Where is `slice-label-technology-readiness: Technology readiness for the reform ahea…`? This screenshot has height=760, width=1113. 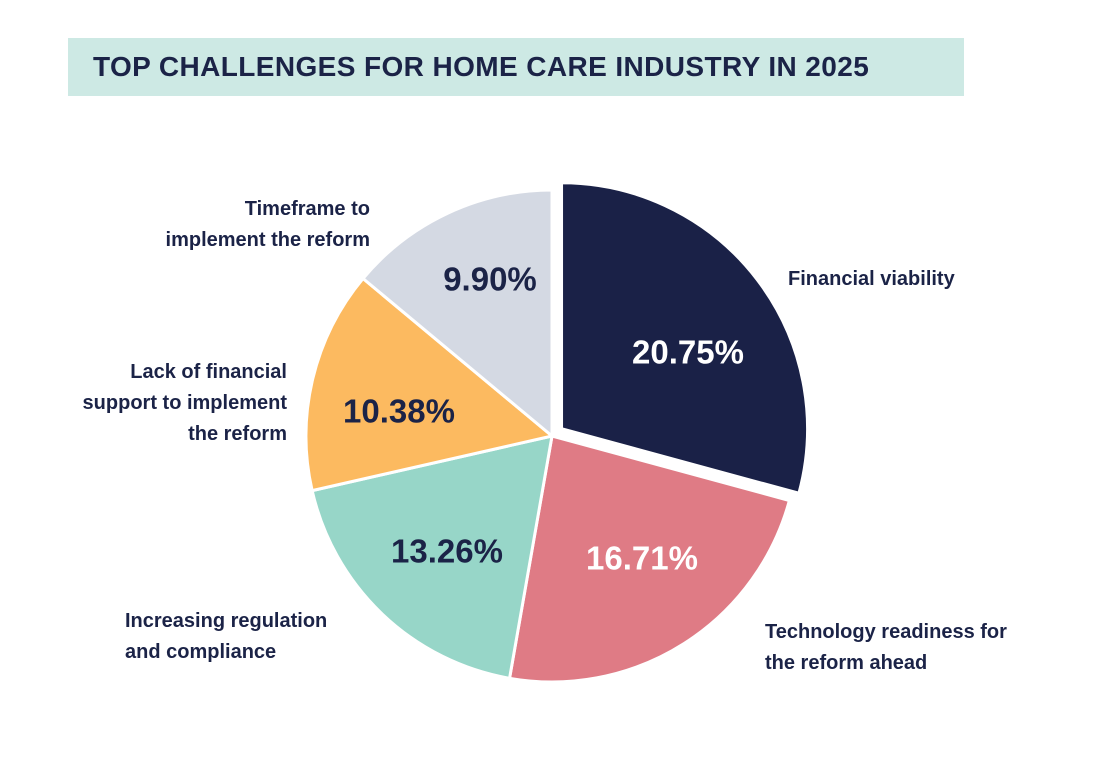 slice-label-technology-readiness: Technology readiness for the reform ahea… is located at coordinates (886, 647).